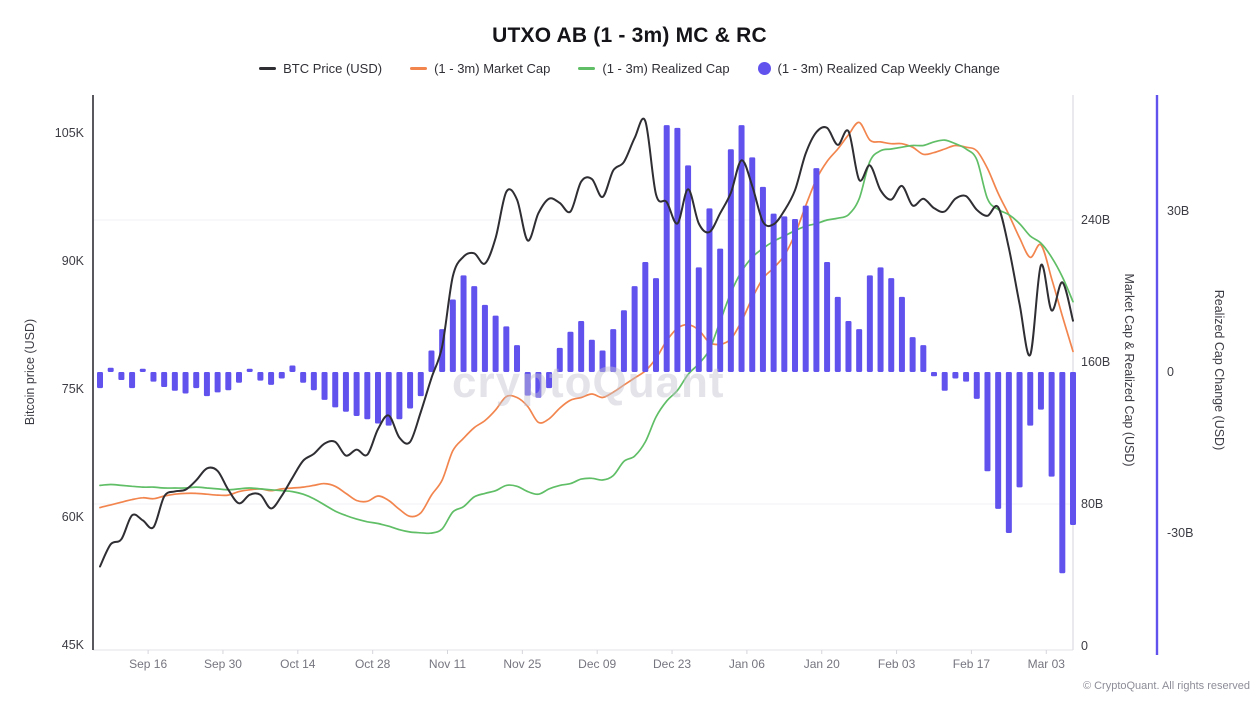 The width and height of the screenshot is (1259, 714). What do you see at coordinates (73, 517) in the screenshot?
I see `price-axis-tick-label: 60K` at bounding box center [73, 517].